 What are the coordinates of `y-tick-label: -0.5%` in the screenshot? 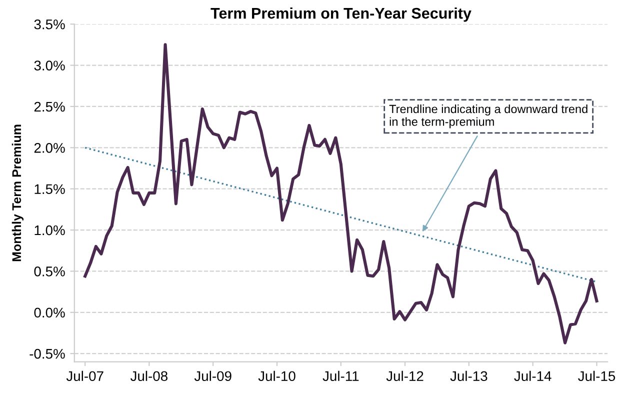 It's located at (47, 353).